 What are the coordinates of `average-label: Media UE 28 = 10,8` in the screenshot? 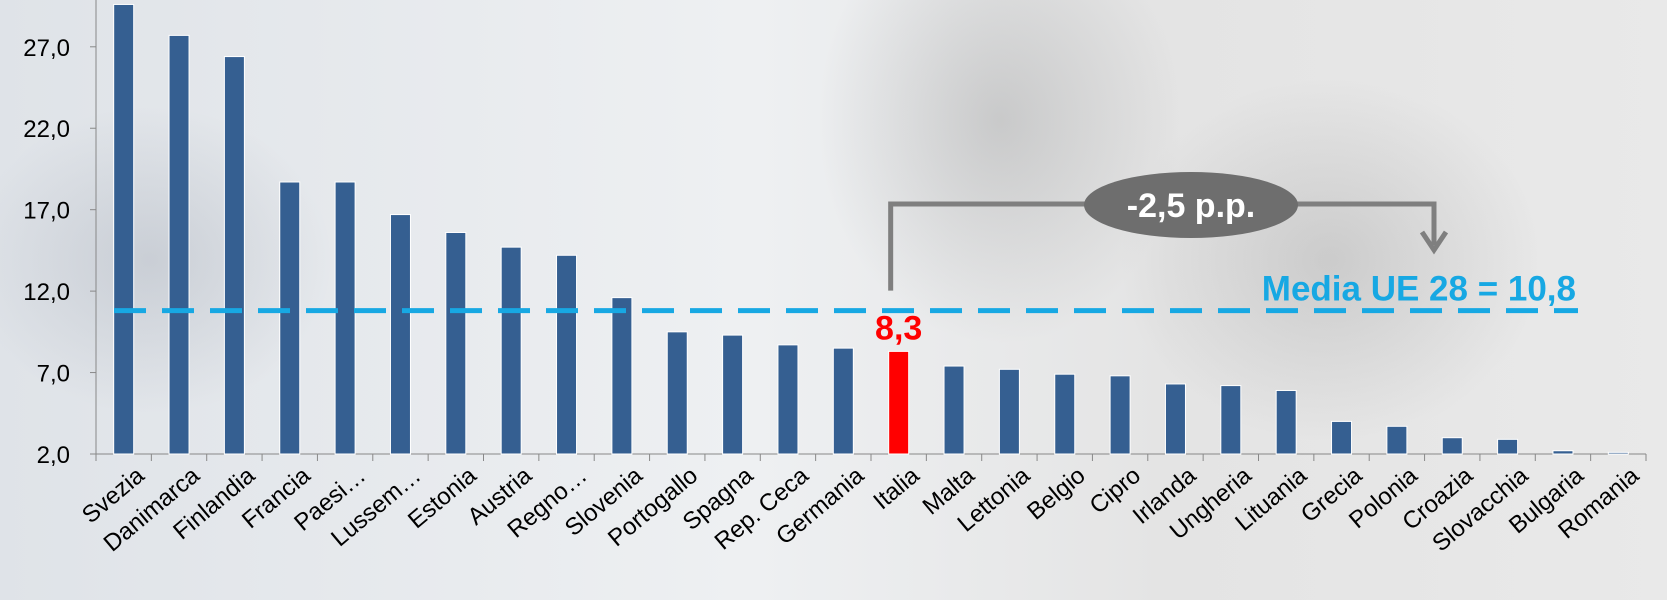 It's located at (1419, 289).